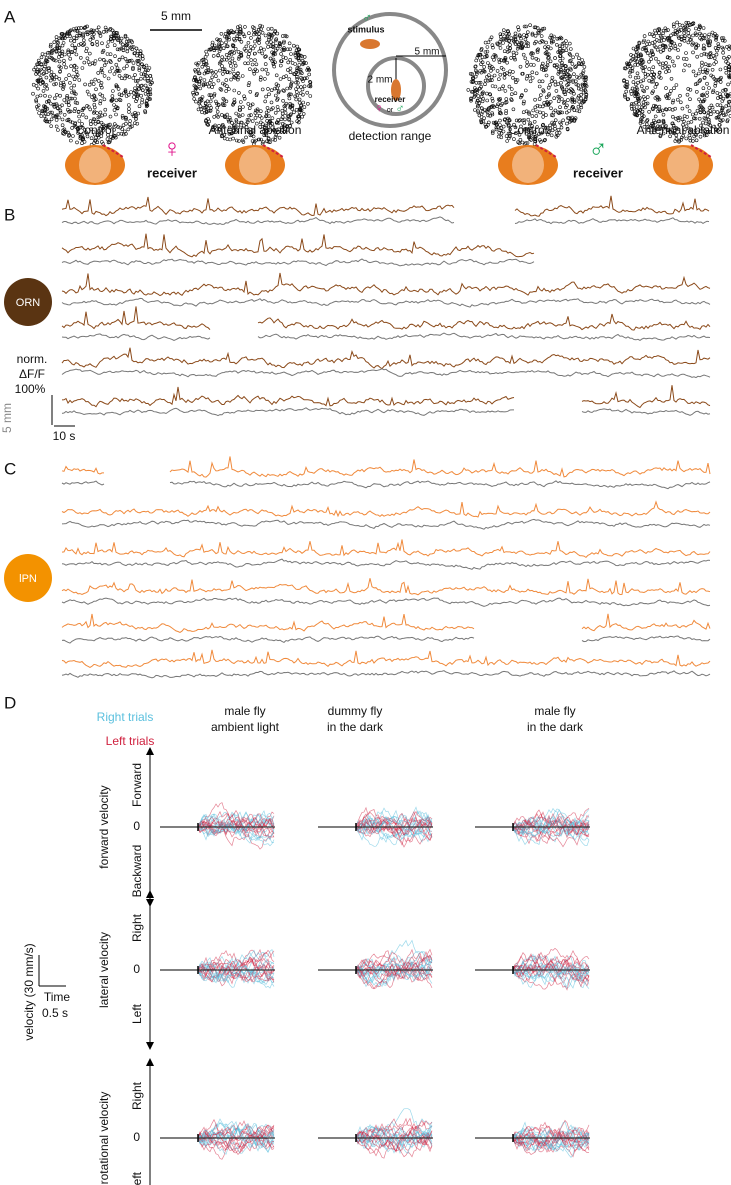 The width and height of the screenshot is (731, 1185). What do you see at coordinates (370, 44) in the screenshot?
I see `stimulus-fly` at bounding box center [370, 44].